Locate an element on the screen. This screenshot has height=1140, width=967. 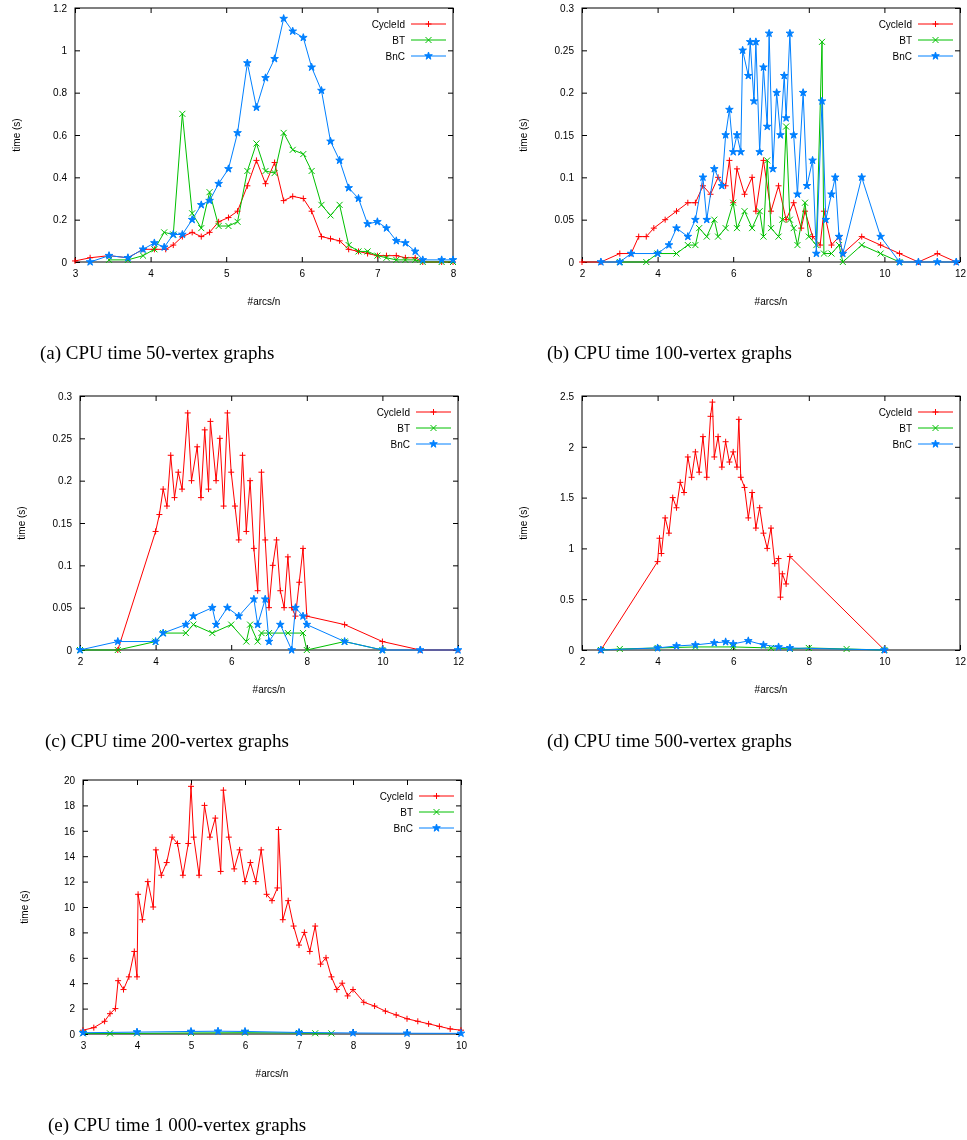
y-tick-label: 4 is located at coordinates (72, 983).